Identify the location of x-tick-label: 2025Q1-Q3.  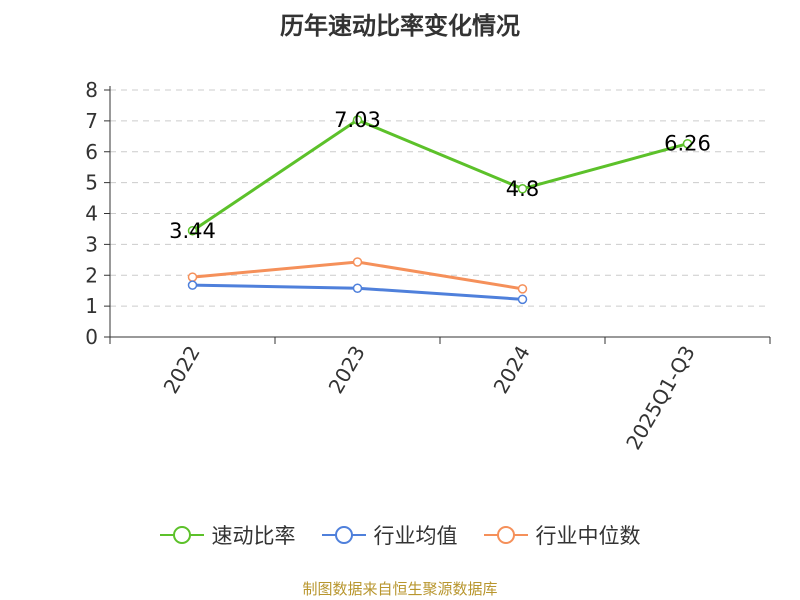
(660, 398).